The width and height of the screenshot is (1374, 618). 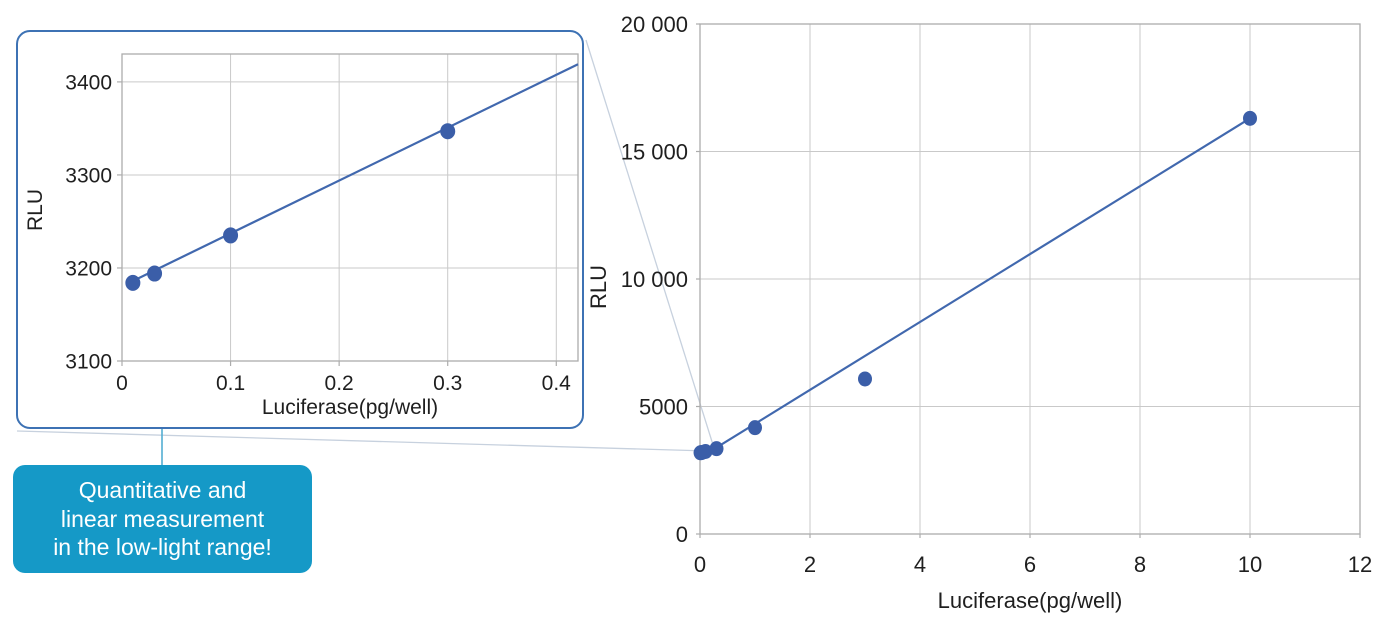 What do you see at coordinates (810, 564) in the screenshot?
I see `x-tick-label: 2` at bounding box center [810, 564].